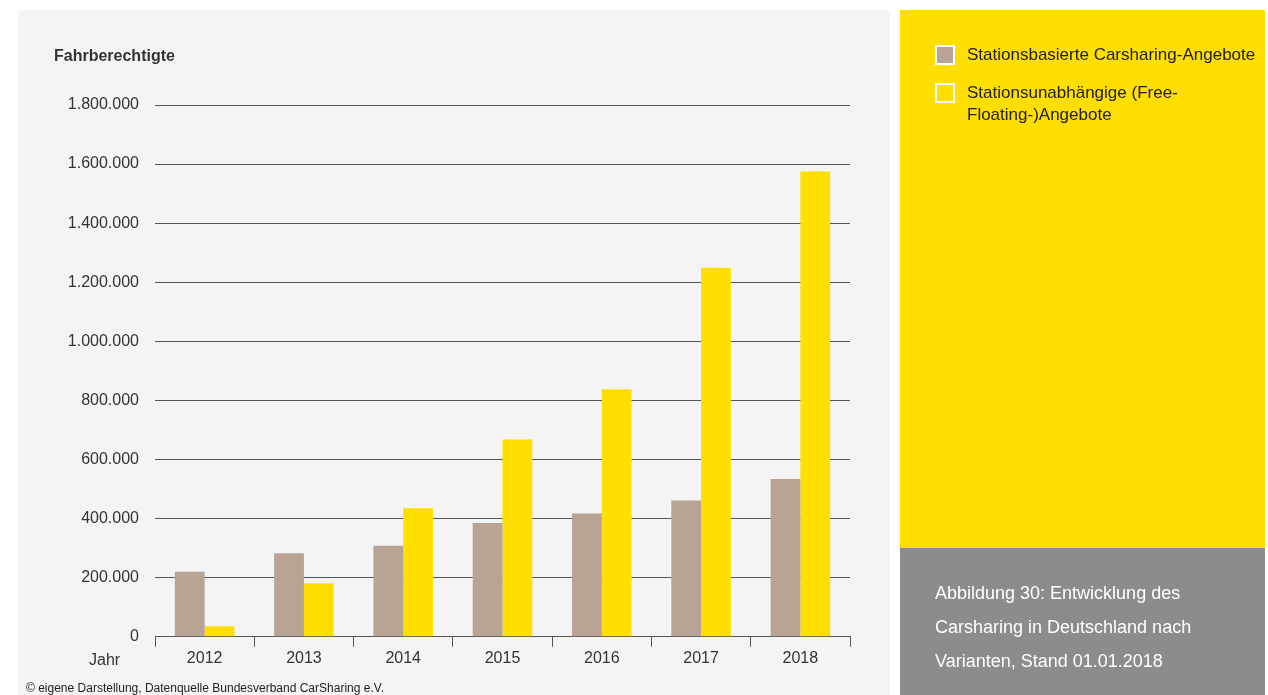  Describe the element at coordinates (1064, 627) in the screenshot. I see `text: Abbildung 30: Entwicklung des Carsharing in Deutschland nach Varianten, Stand 01.01.2018` at that location.